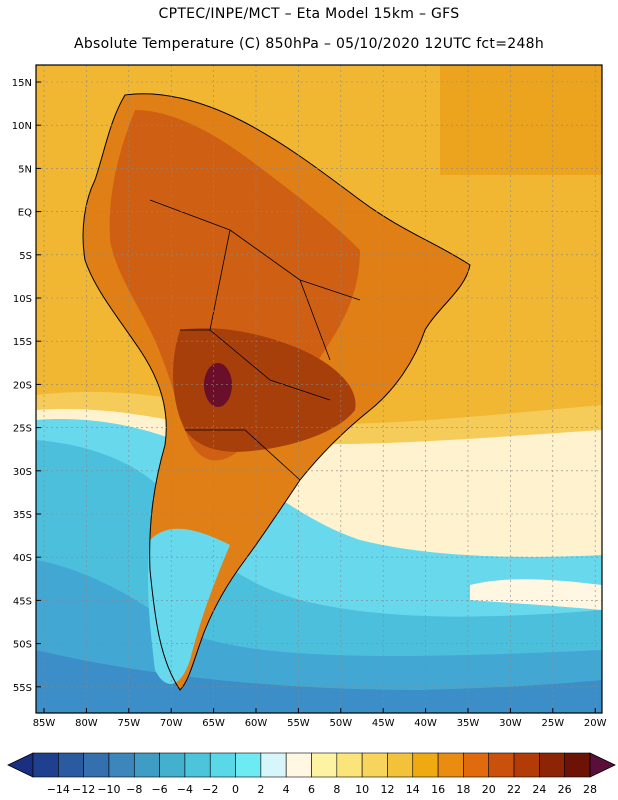 Image resolution: width=618 pixels, height=800 pixels. What do you see at coordinates (22, 342) in the screenshot?
I see `lat-label: 15S` at bounding box center [22, 342].